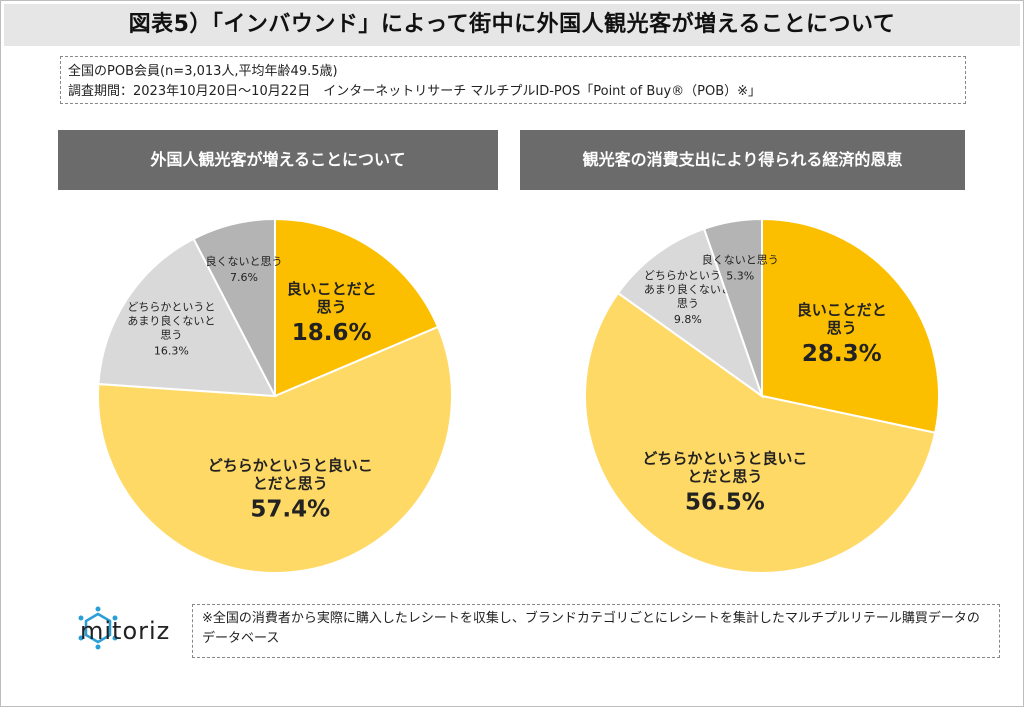 The height and width of the screenshot is (707, 1024). I want to click on chart-2-value-somewhat-good: 56.5%, so click(725, 503).